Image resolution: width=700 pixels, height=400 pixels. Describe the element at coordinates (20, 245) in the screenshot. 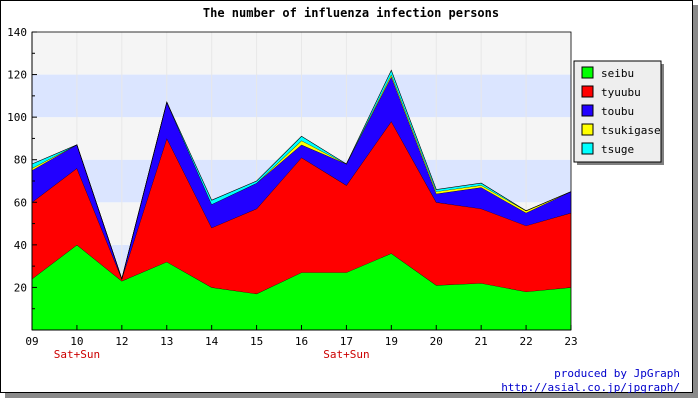

I see `y-tick-label: 40` at that location.